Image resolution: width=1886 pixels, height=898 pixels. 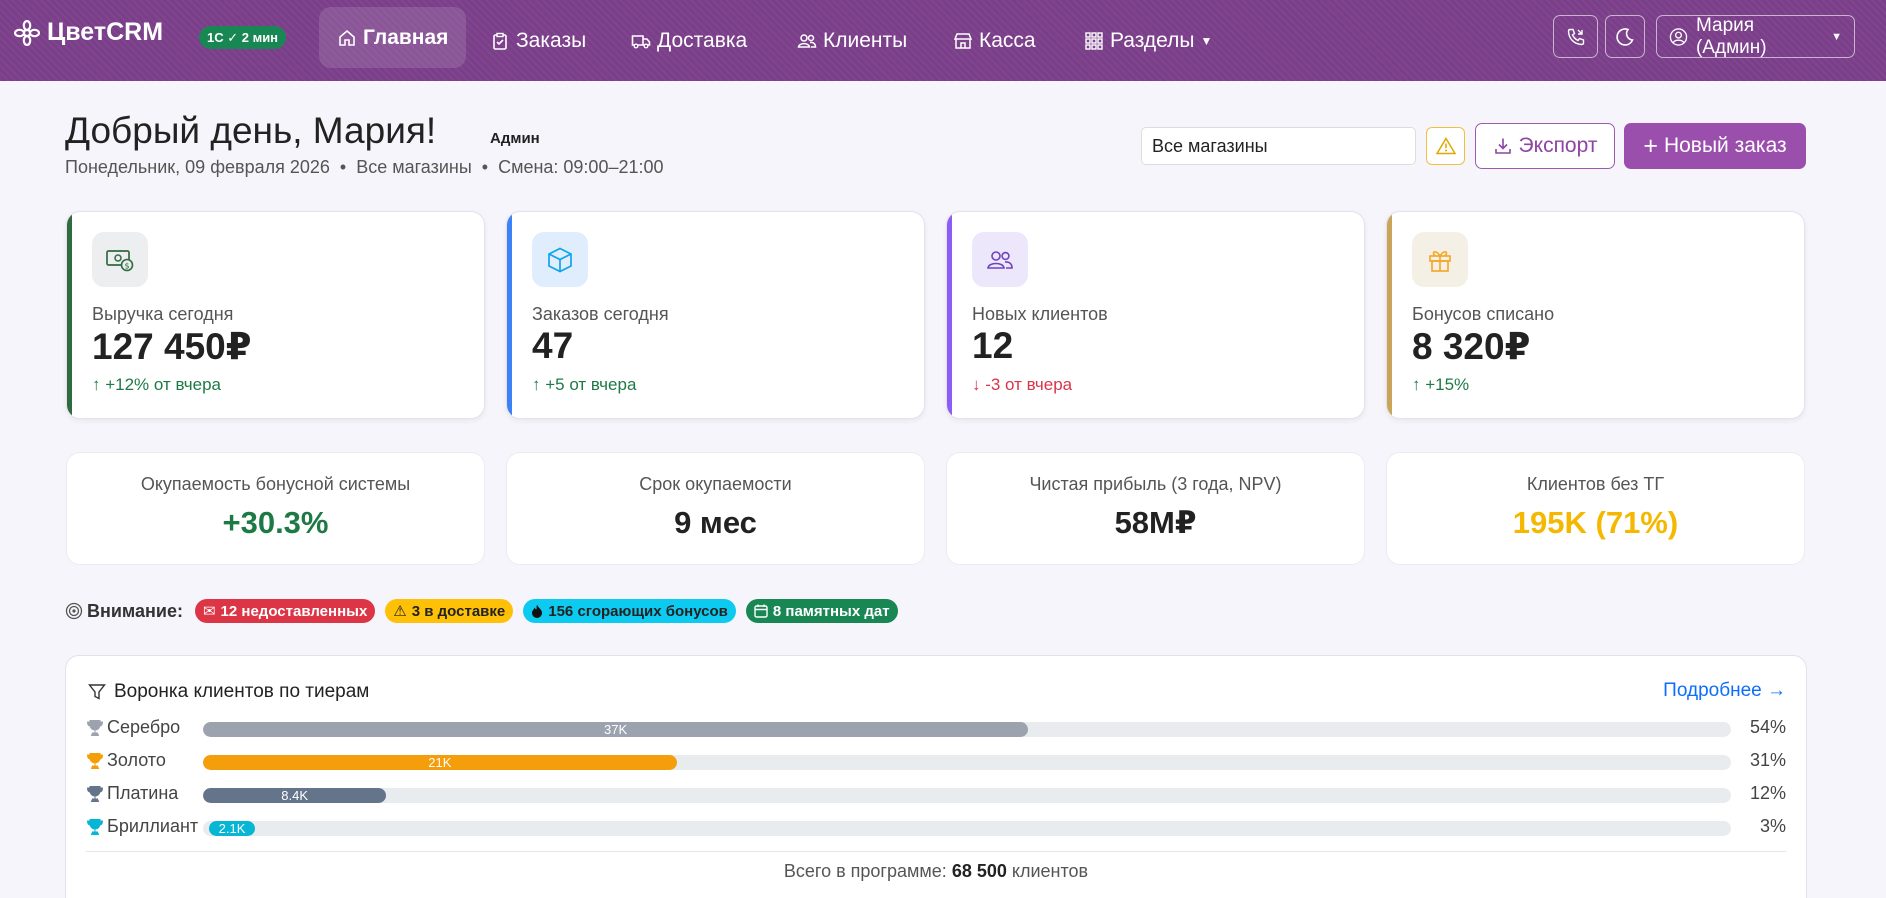 What do you see at coordinates (251, 130) in the screenshot?
I see `page-title: Добрый день, Мария!` at bounding box center [251, 130].